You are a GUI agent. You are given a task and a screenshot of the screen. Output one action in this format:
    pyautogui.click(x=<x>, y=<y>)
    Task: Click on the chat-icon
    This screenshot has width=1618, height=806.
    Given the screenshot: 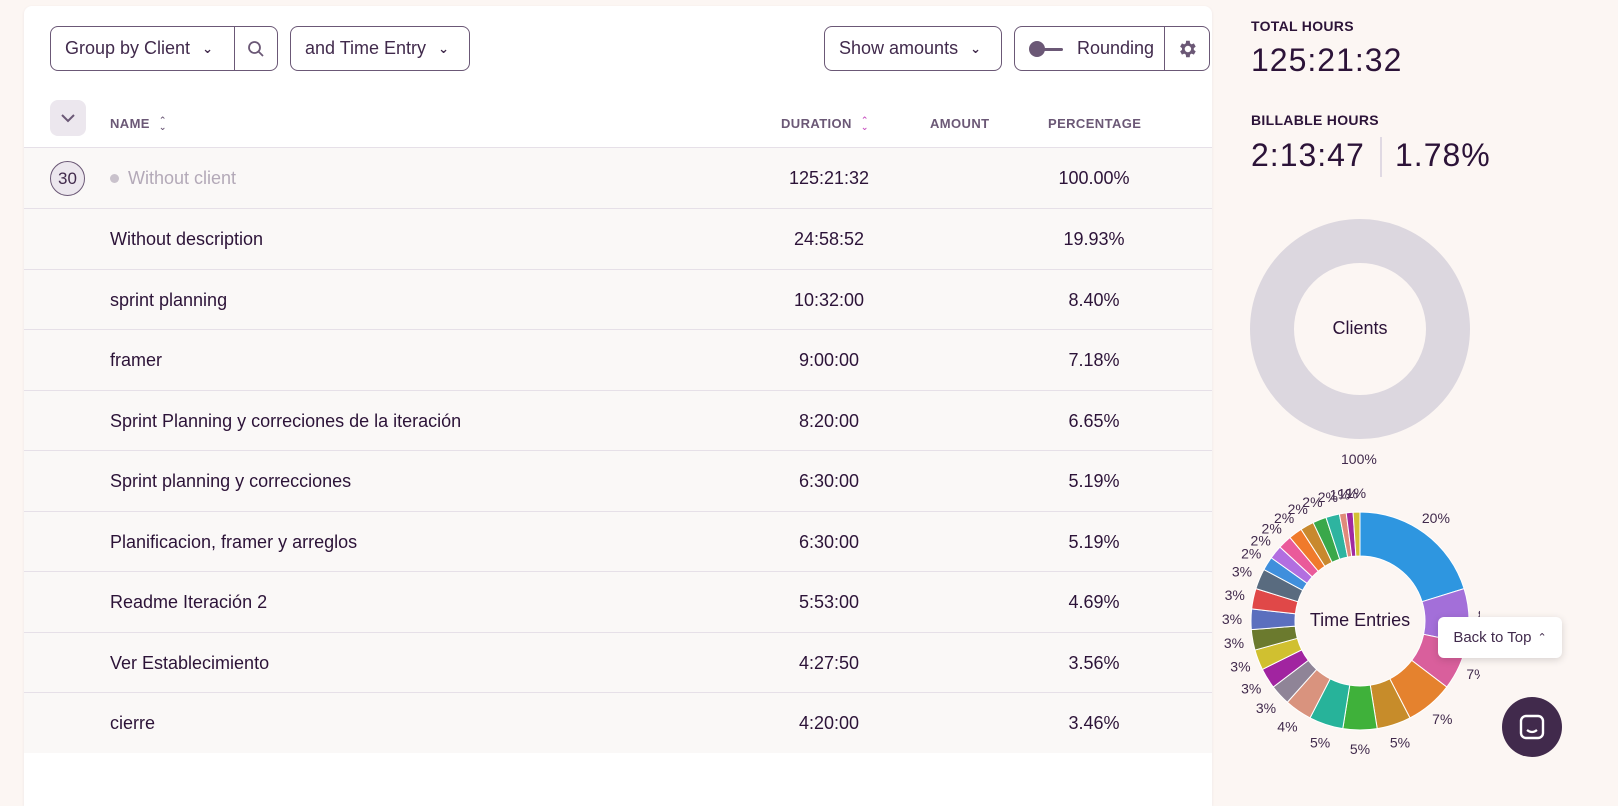 What is the action you would take?
    pyautogui.click(x=1532, y=727)
    